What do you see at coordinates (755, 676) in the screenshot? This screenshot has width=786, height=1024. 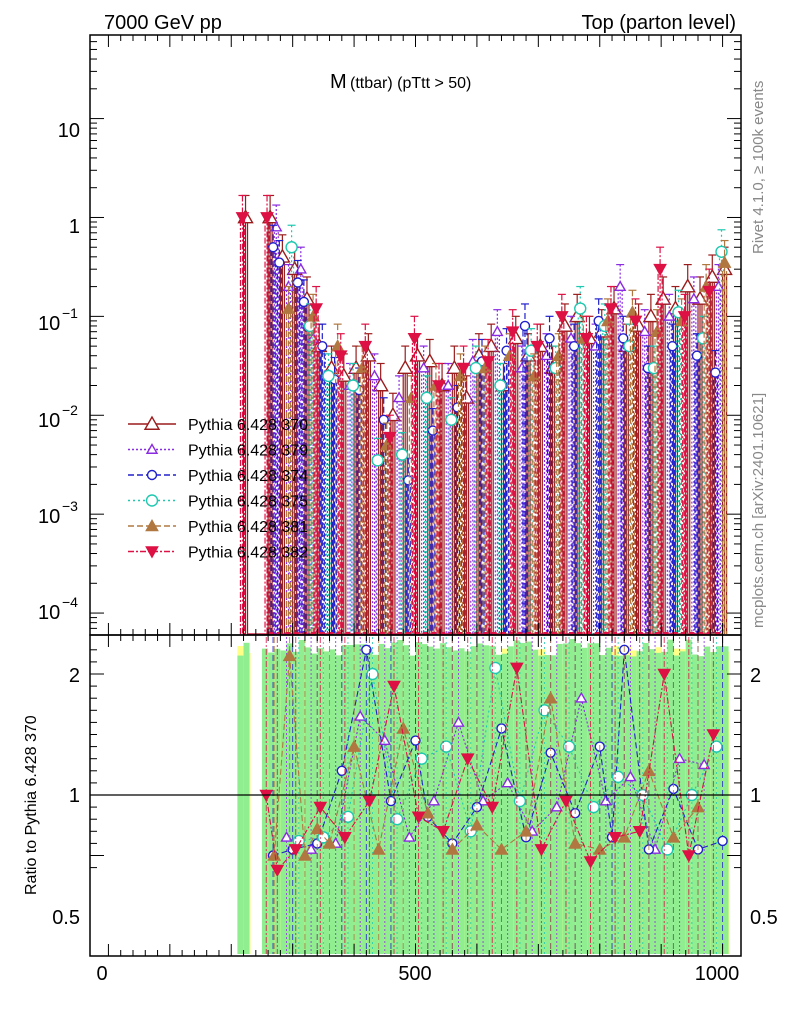 I see `ratio-tick-2-right: 2` at bounding box center [755, 676].